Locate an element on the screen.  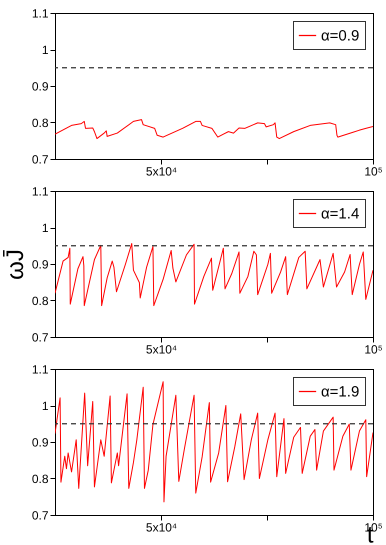
legend-label: α=1.9 is located at coordinates (340, 392).